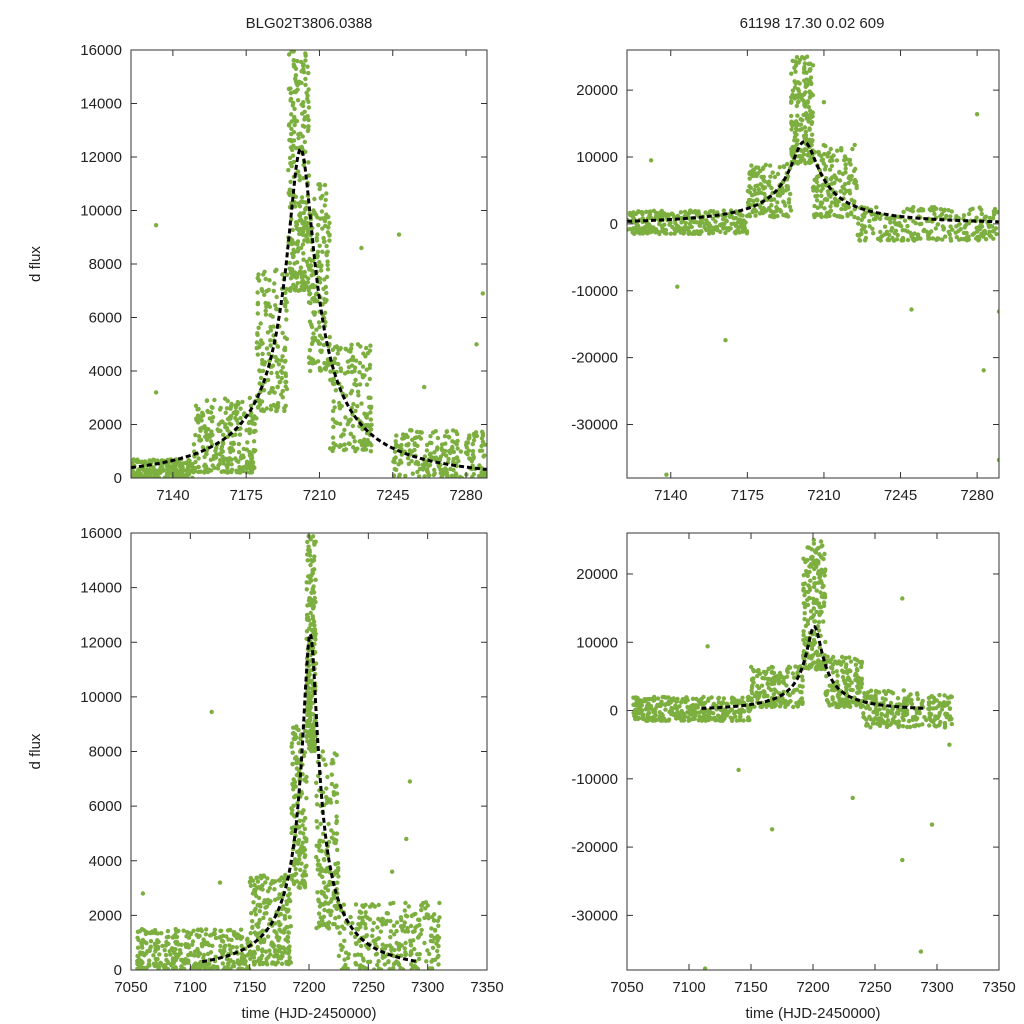 This screenshot has height=1024, width=1024. Describe the element at coordinates (976, 495) in the screenshot. I see `x-tick-label: 7280` at that location.